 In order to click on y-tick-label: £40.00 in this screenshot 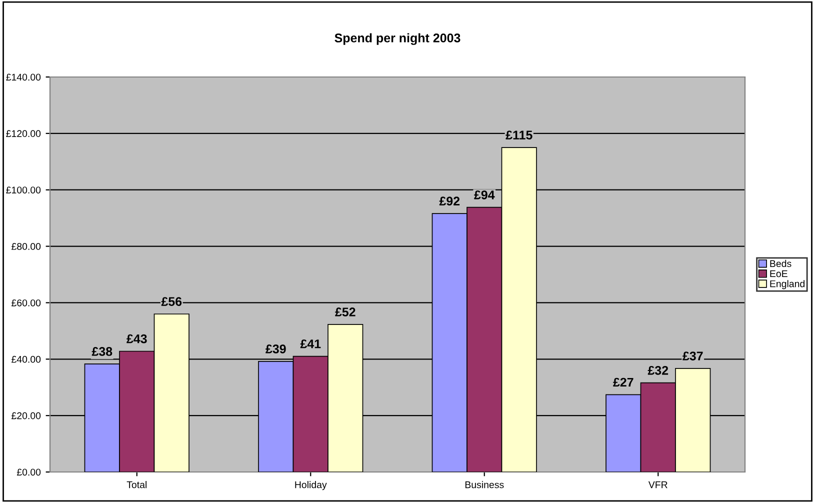, I will do `click(26, 359)`.